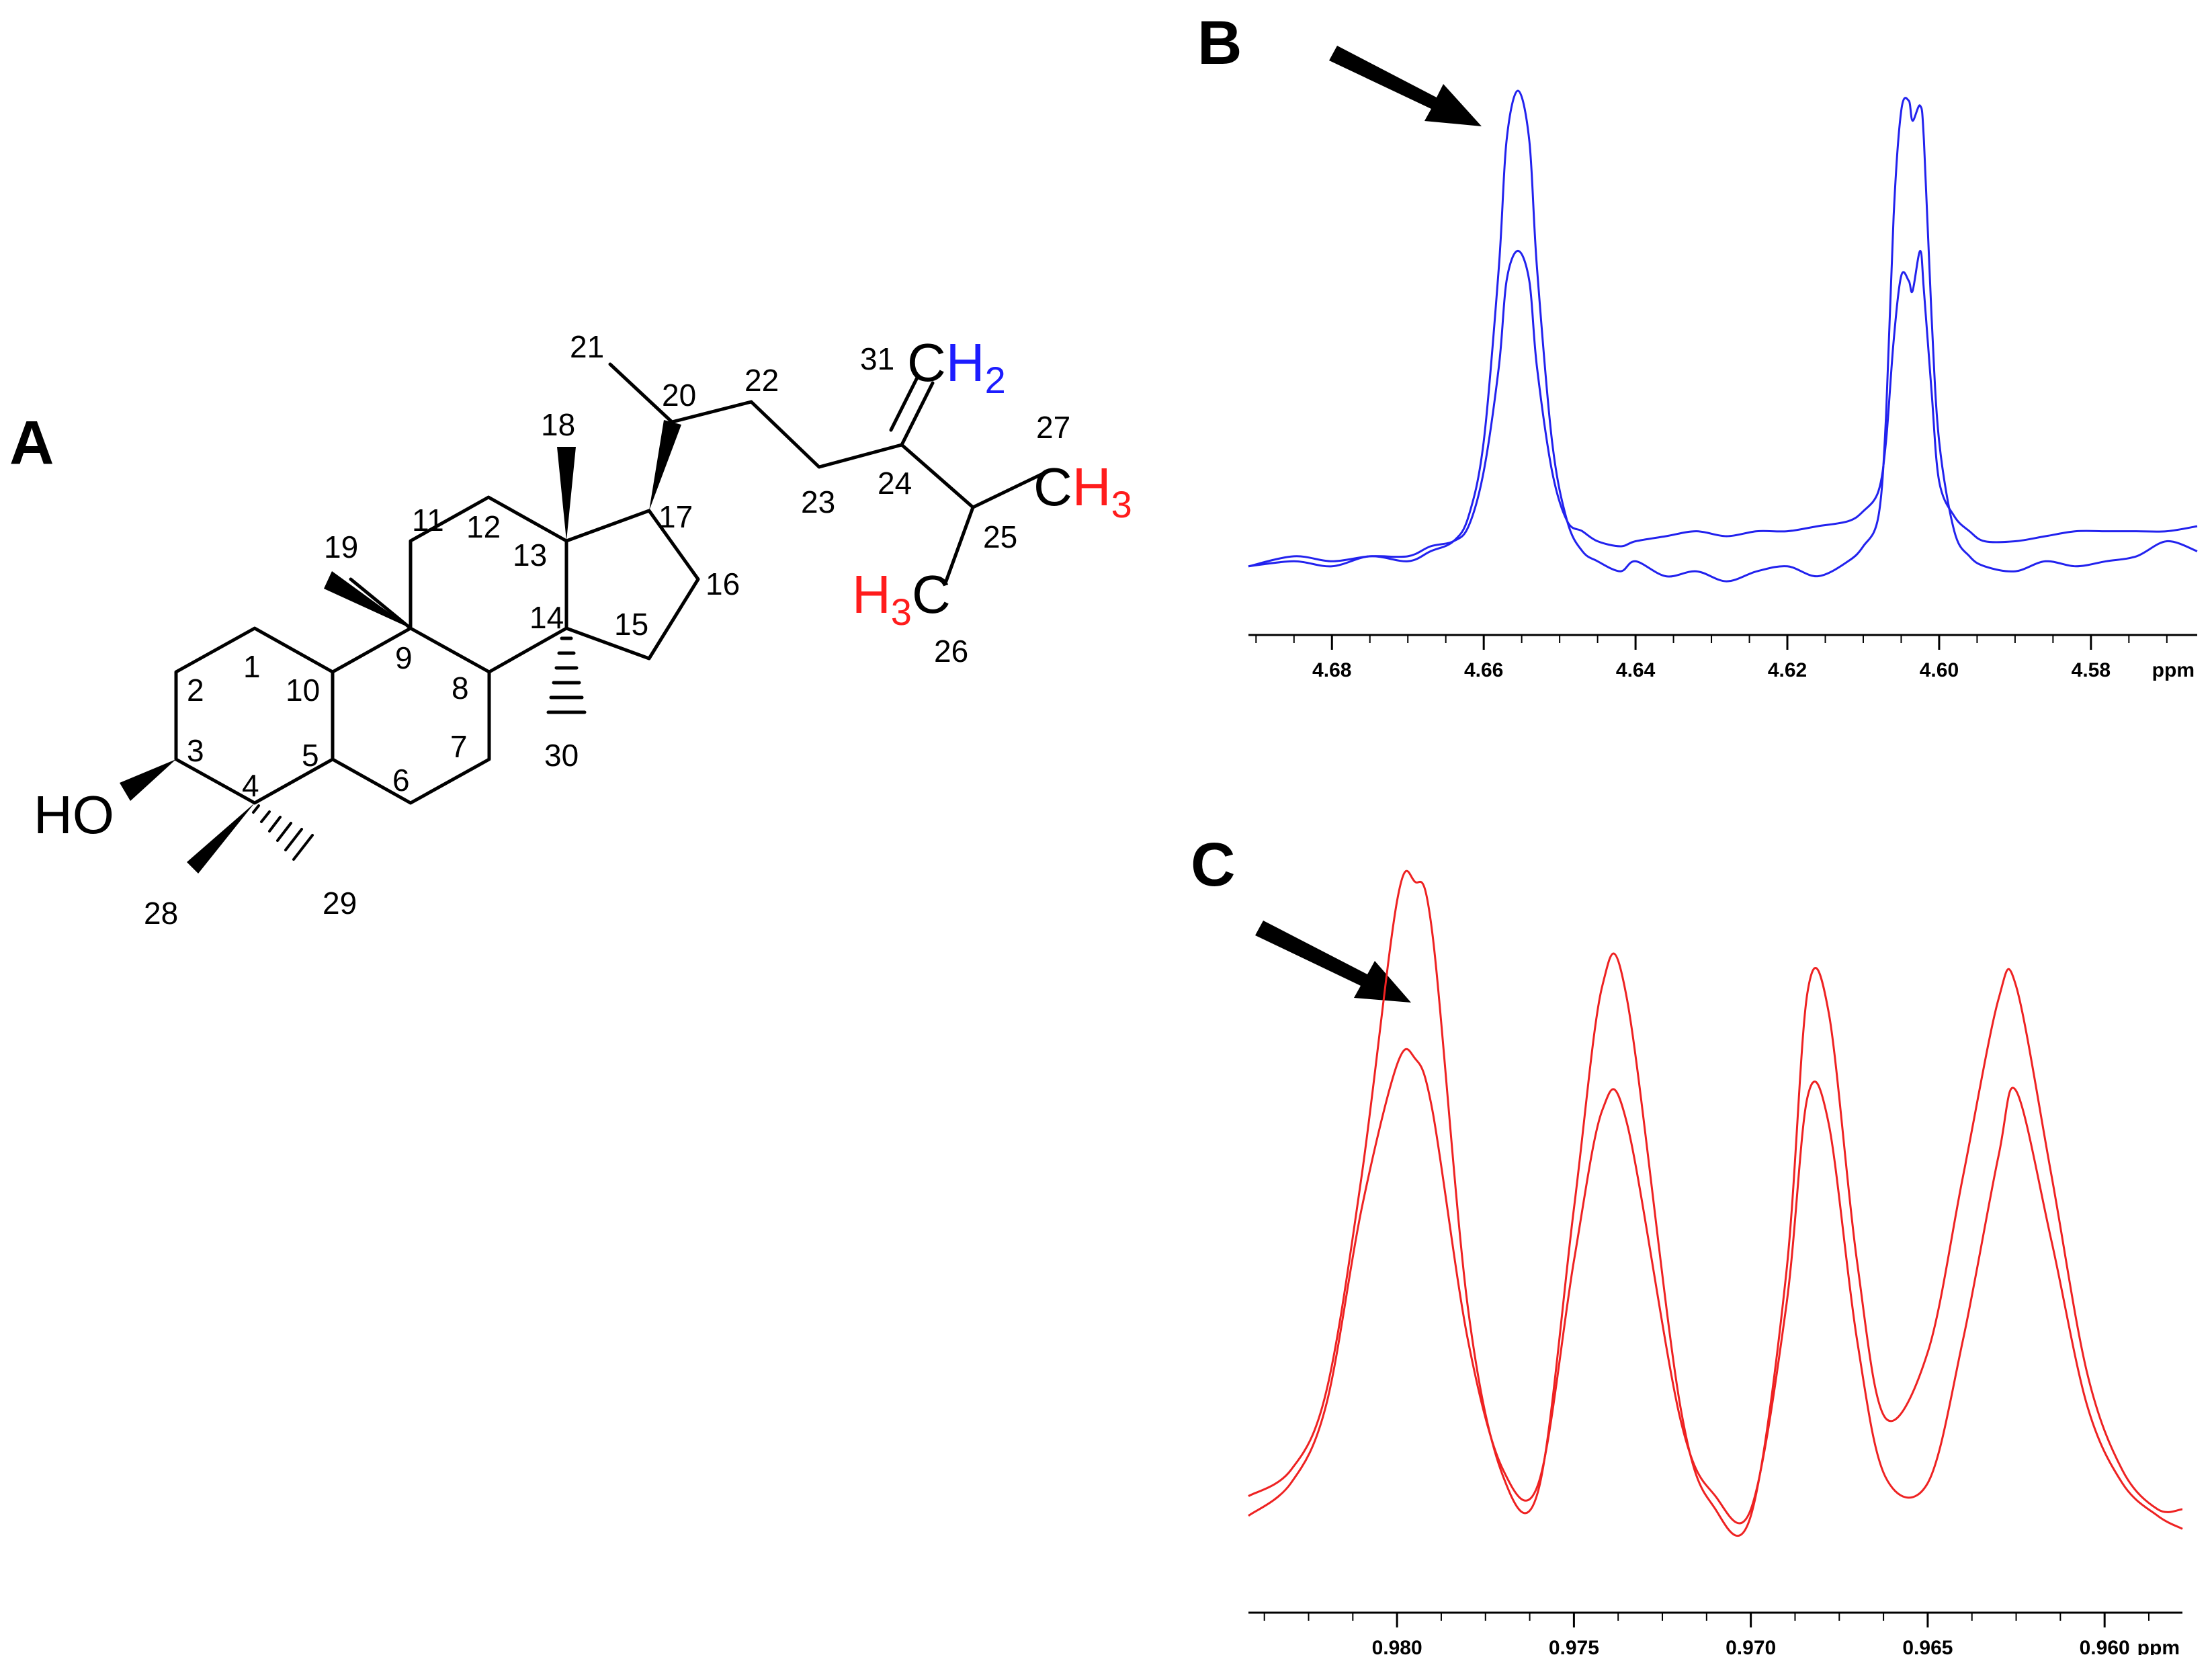 This screenshot has height=1655, width=2212. Describe the element at coordinates (1397, 1646) in the screenshot. I see `spectrum-c-tick-label-1: 0.980` at that location.